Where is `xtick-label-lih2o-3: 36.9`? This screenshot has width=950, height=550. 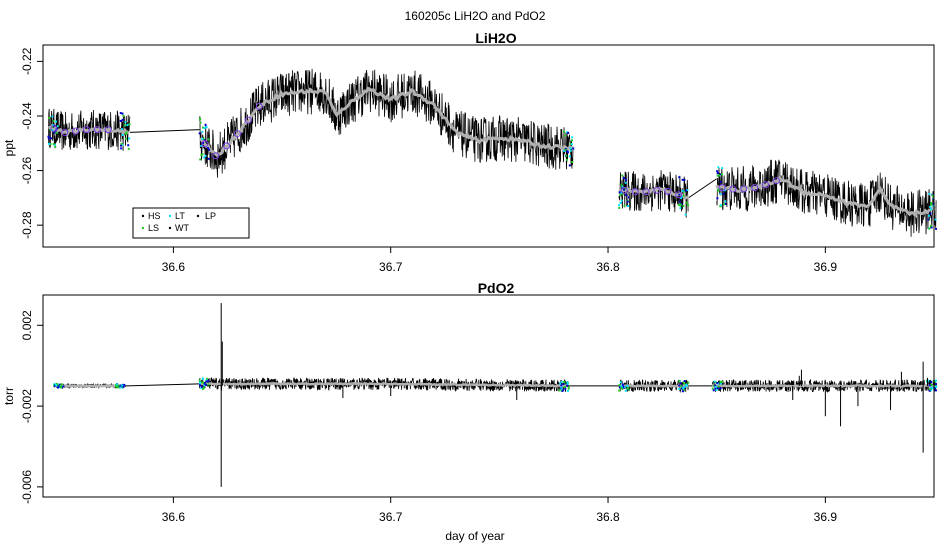 xtick-label-lih2o-3: 36.9 is located at coordinates (826, 267).